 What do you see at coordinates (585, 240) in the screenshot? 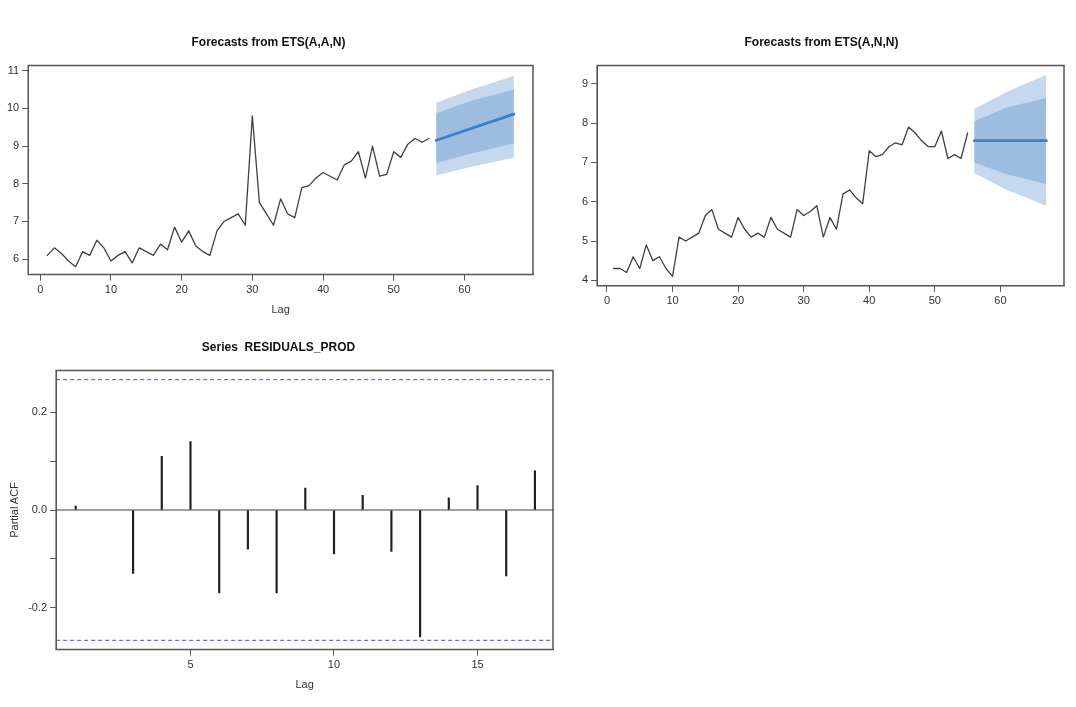
I see `y-tick-label: 5` at bounding box center [585, 240].